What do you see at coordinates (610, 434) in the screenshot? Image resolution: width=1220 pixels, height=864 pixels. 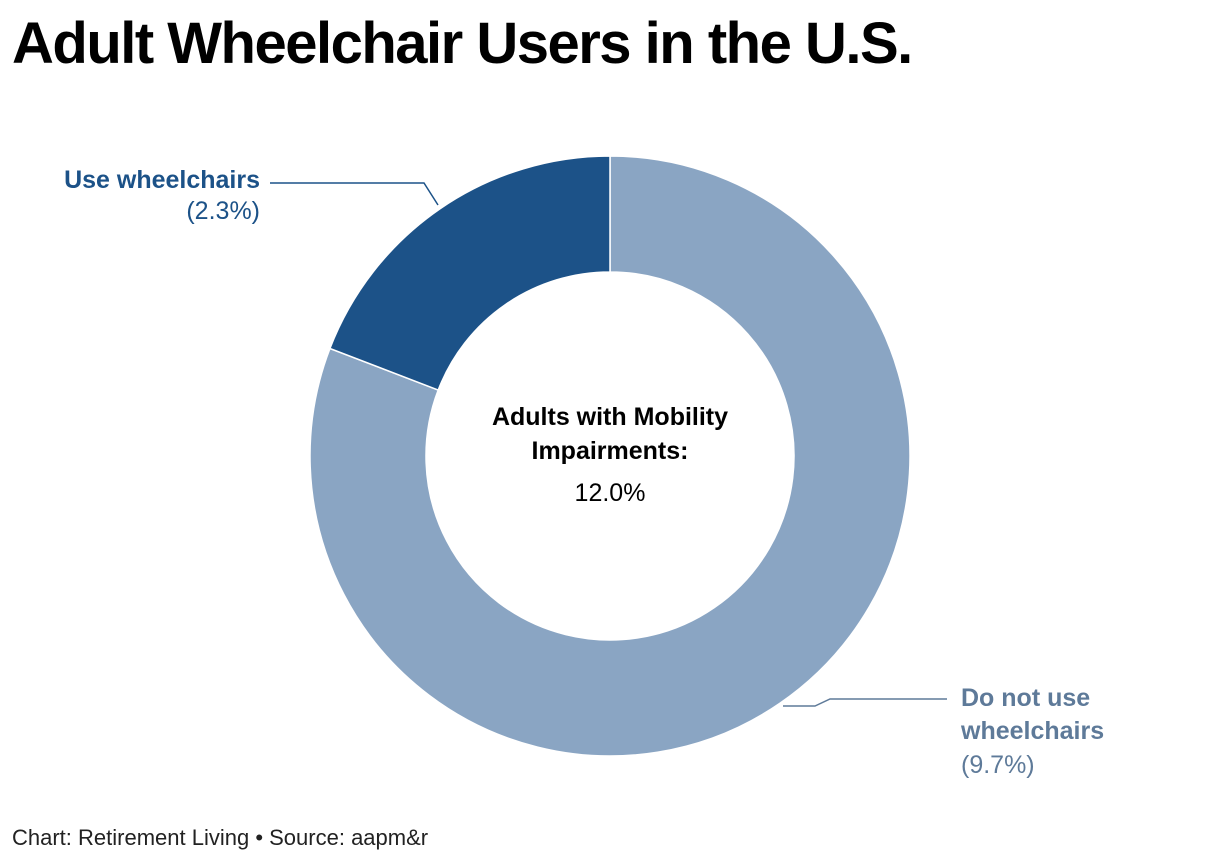 I see `center-title: Adults with Mobility Impairments:` at bounding box center [610, 434].